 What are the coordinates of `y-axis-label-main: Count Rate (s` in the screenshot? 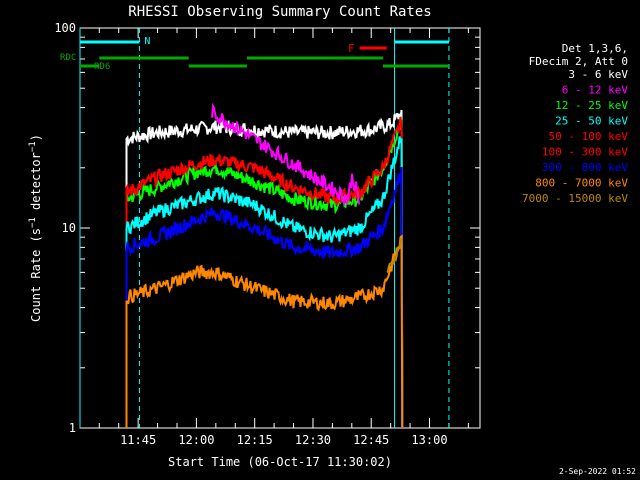 It's located at (36, 275).